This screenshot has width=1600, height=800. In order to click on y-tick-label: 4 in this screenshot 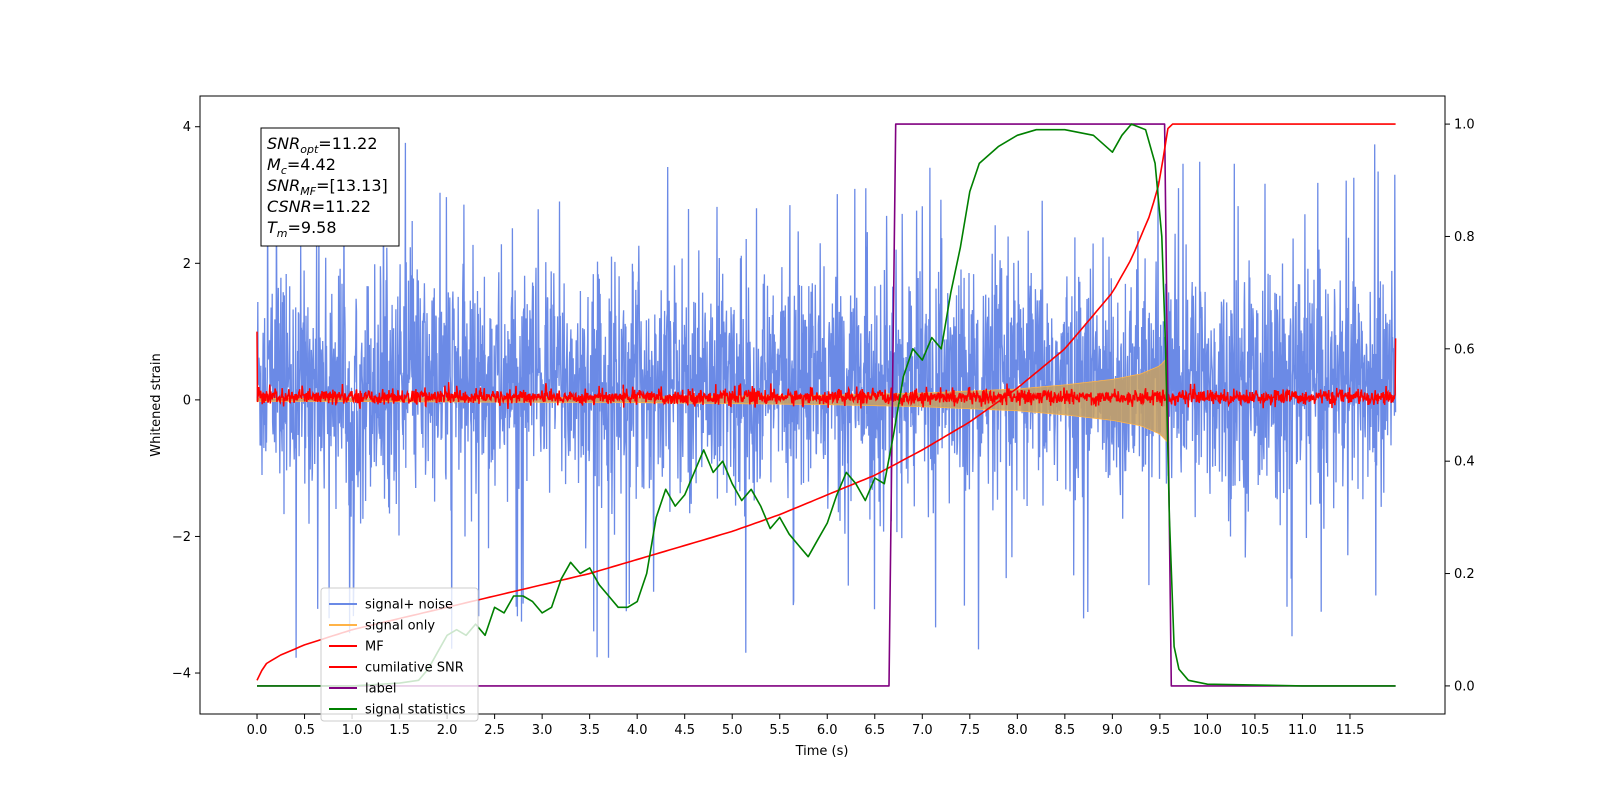, I will do `click(187, 127)`.